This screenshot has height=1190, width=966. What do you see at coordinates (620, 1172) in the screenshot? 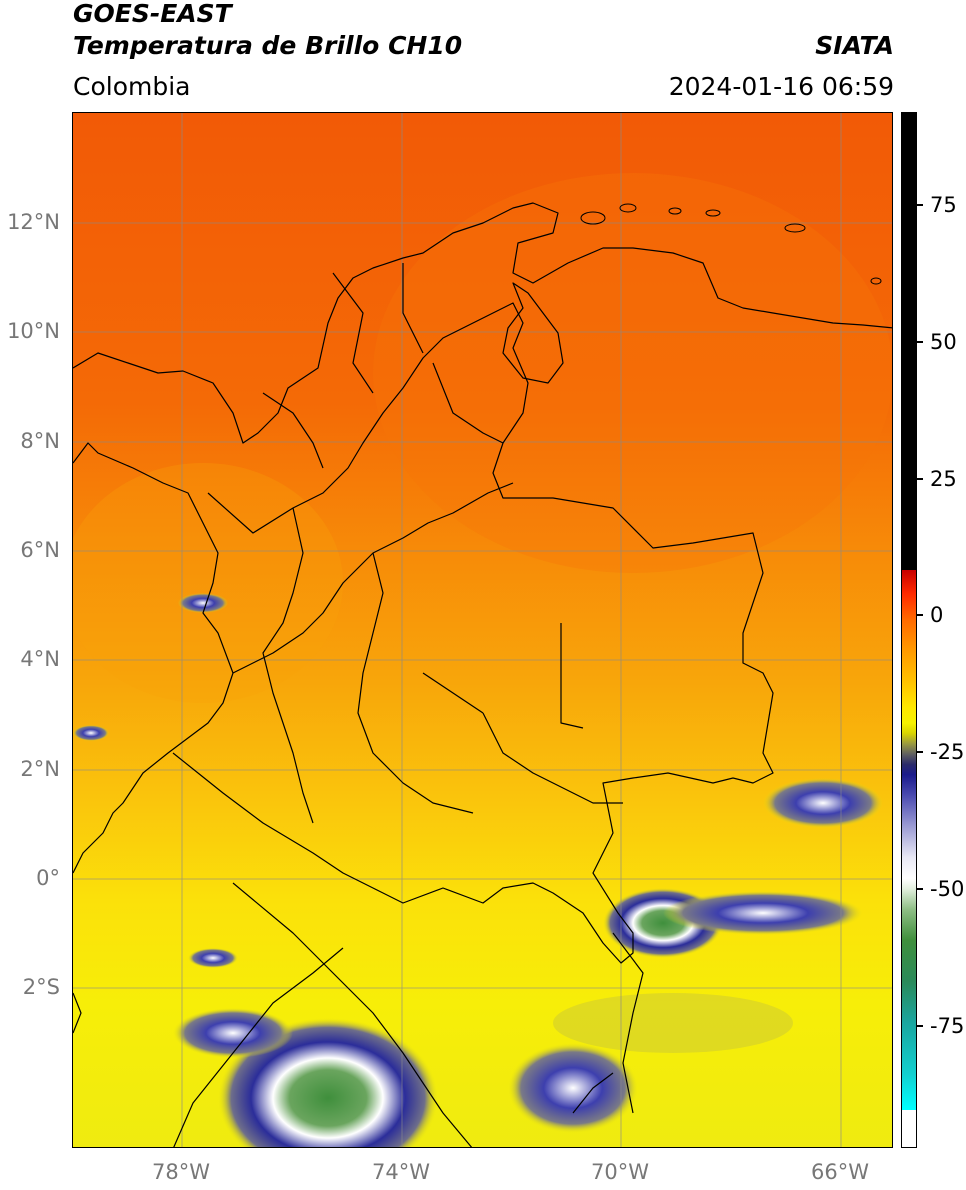
I see `lon-label-70w: 70°W` at bounding box center [620, 1172].